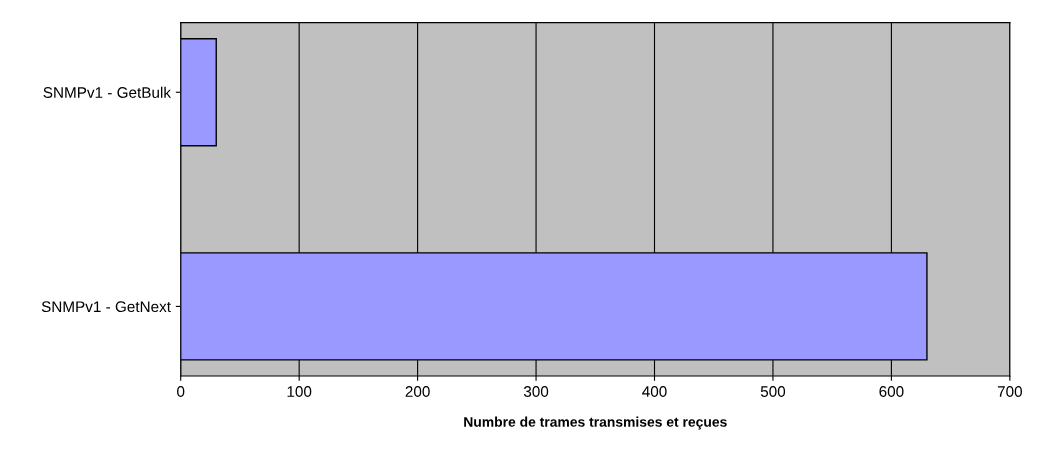 This screenshot has width=1063, height=453. I want to click on y-tick-label: SNMPv1 - GetBulk, so click(107, 92).